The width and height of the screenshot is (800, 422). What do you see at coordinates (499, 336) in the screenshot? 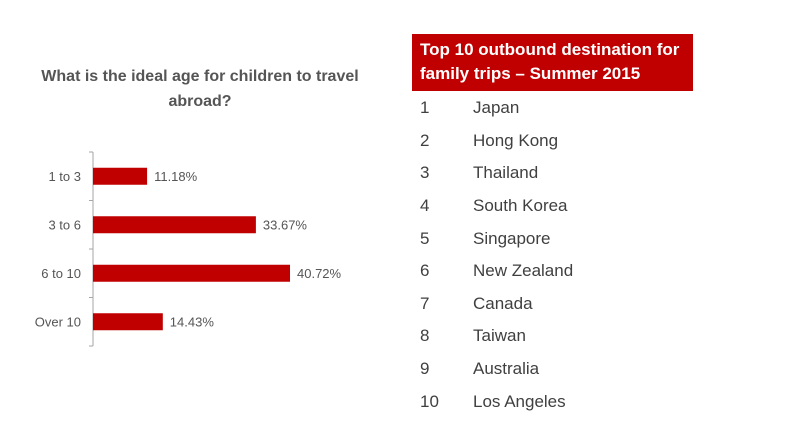
I see `destination-name: Taiwan` at bounding box center [499, 336].